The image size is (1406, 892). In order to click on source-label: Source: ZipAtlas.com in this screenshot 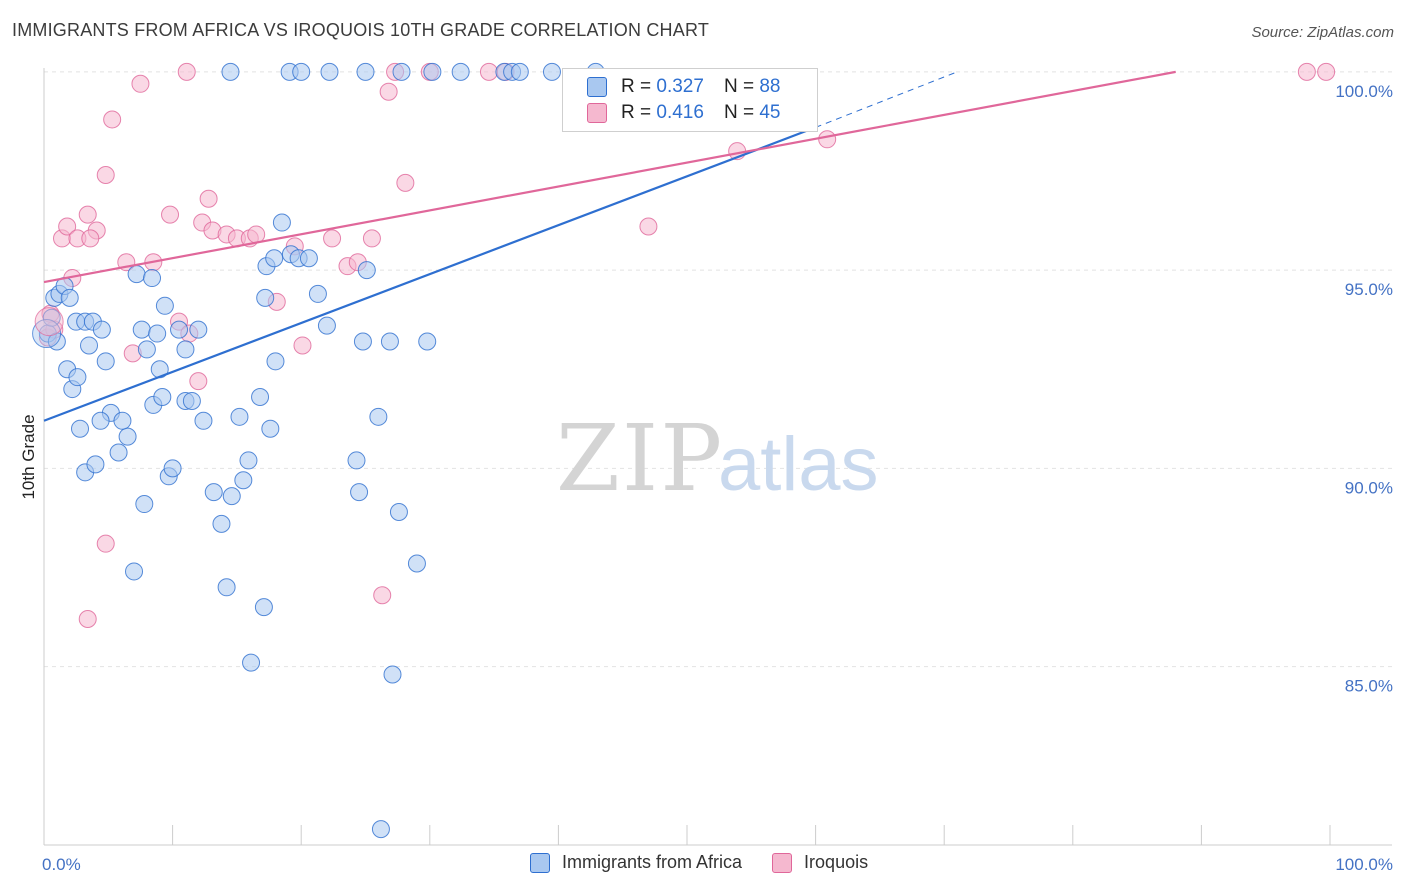, I will do `click(1322, 32)`.